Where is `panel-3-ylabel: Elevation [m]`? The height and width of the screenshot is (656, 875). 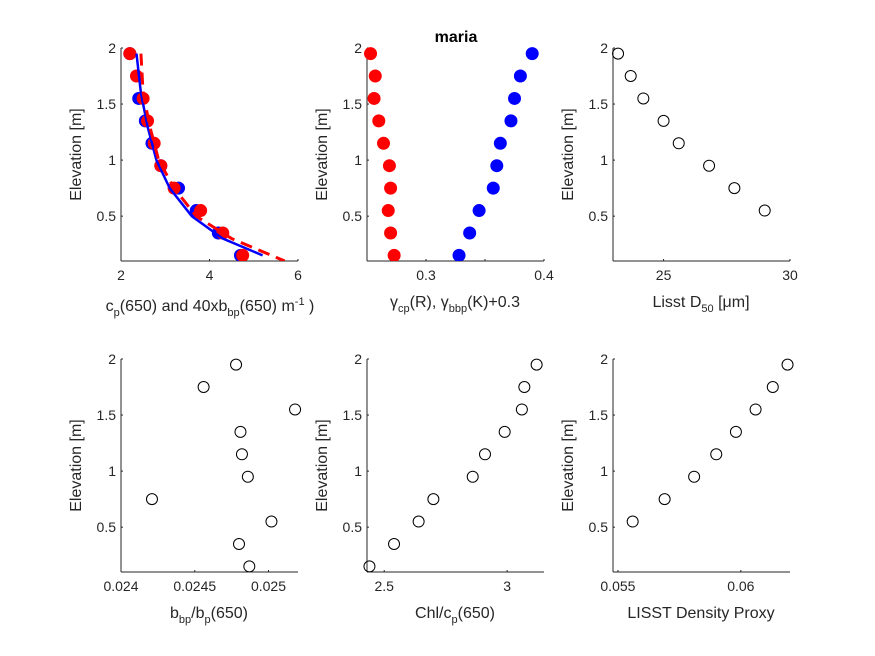 panel-3-ylabel: Elevation [m] is located at coordinates (568, 154).